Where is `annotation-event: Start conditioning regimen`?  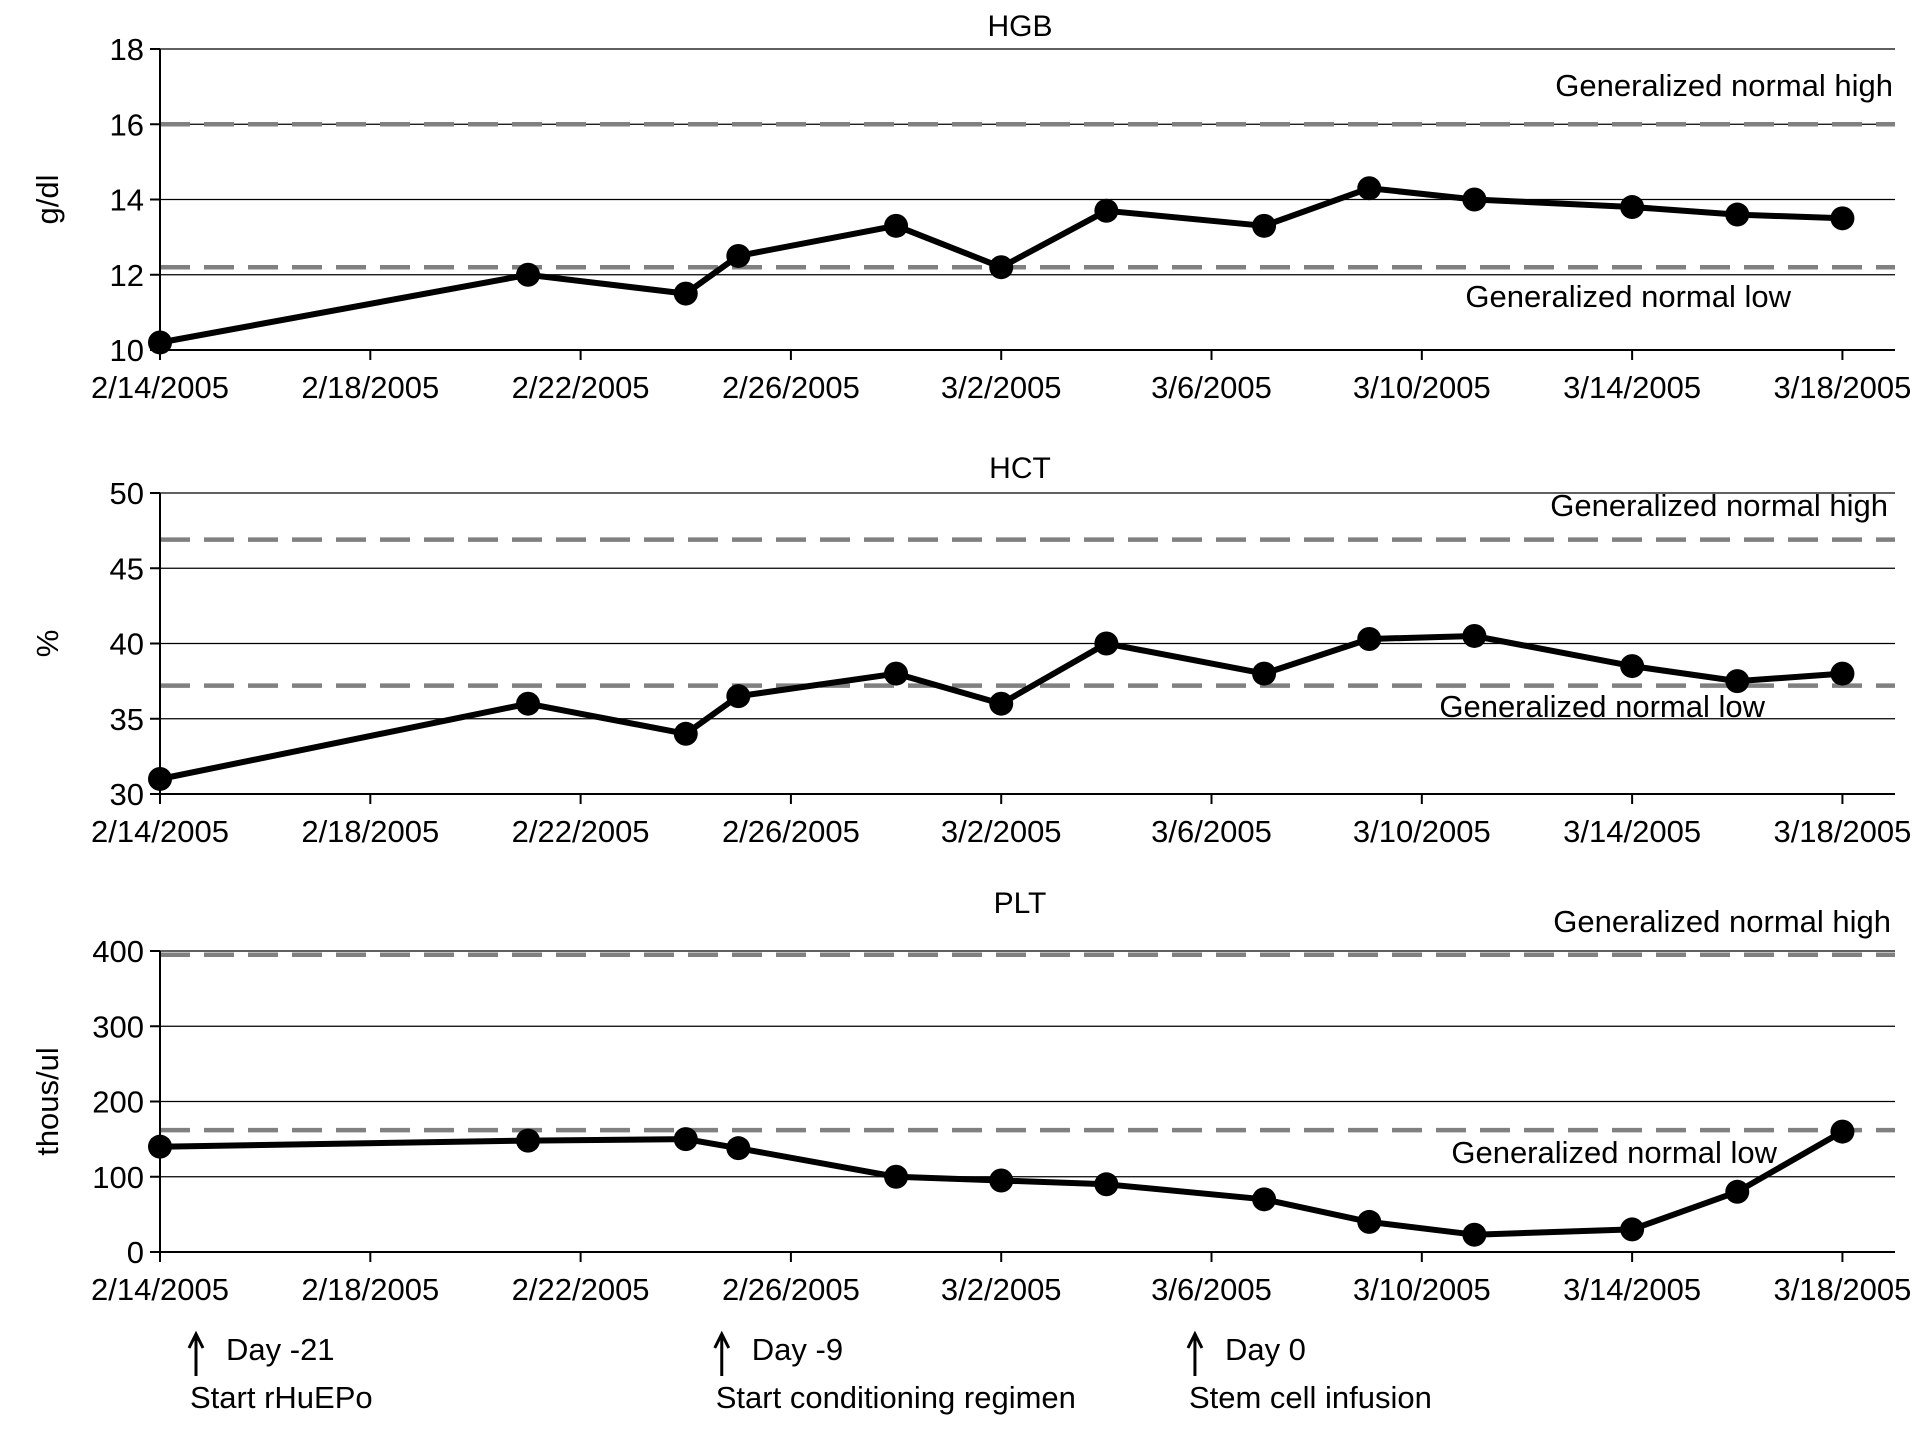 annotation-event: Start conditioning regimen is located at coordinates (896, 1397).